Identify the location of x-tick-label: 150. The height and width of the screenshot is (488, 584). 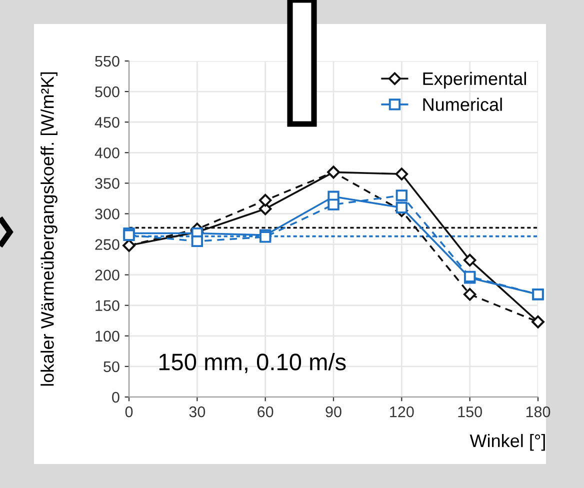
(470, 412).